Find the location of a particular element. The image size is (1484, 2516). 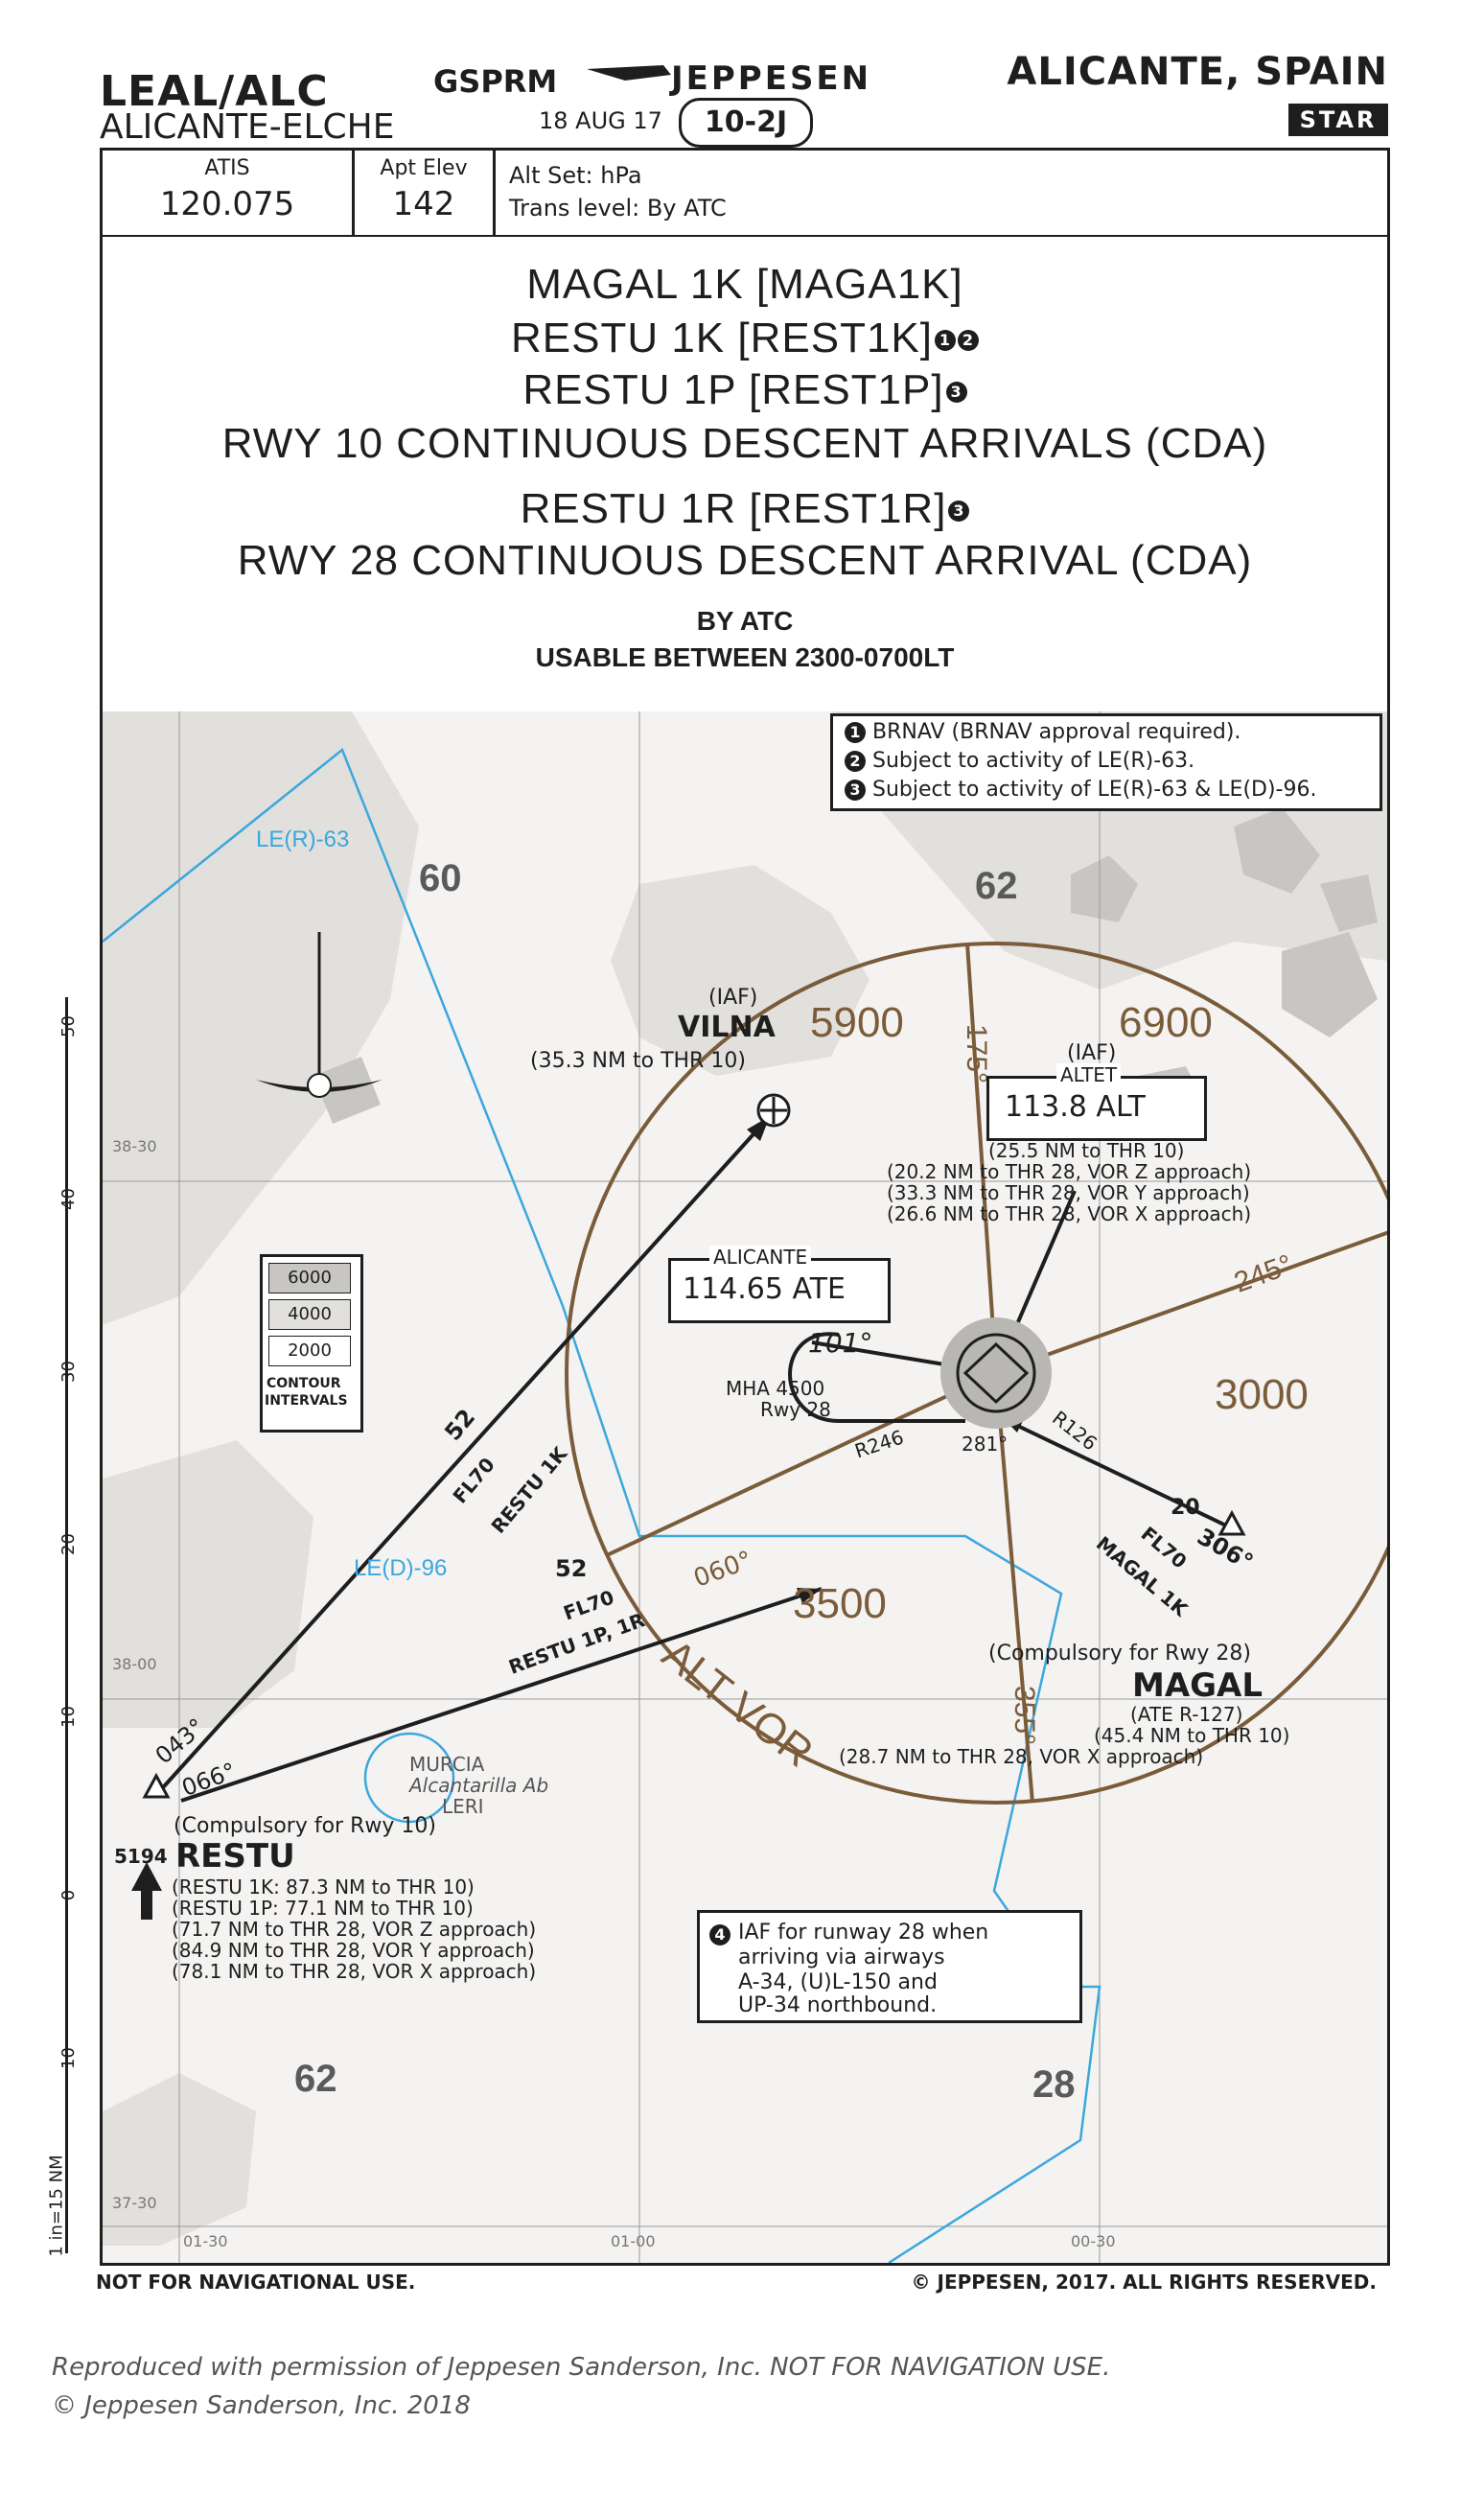

leg-20: 20 is located at coordinates (1185, 1508).